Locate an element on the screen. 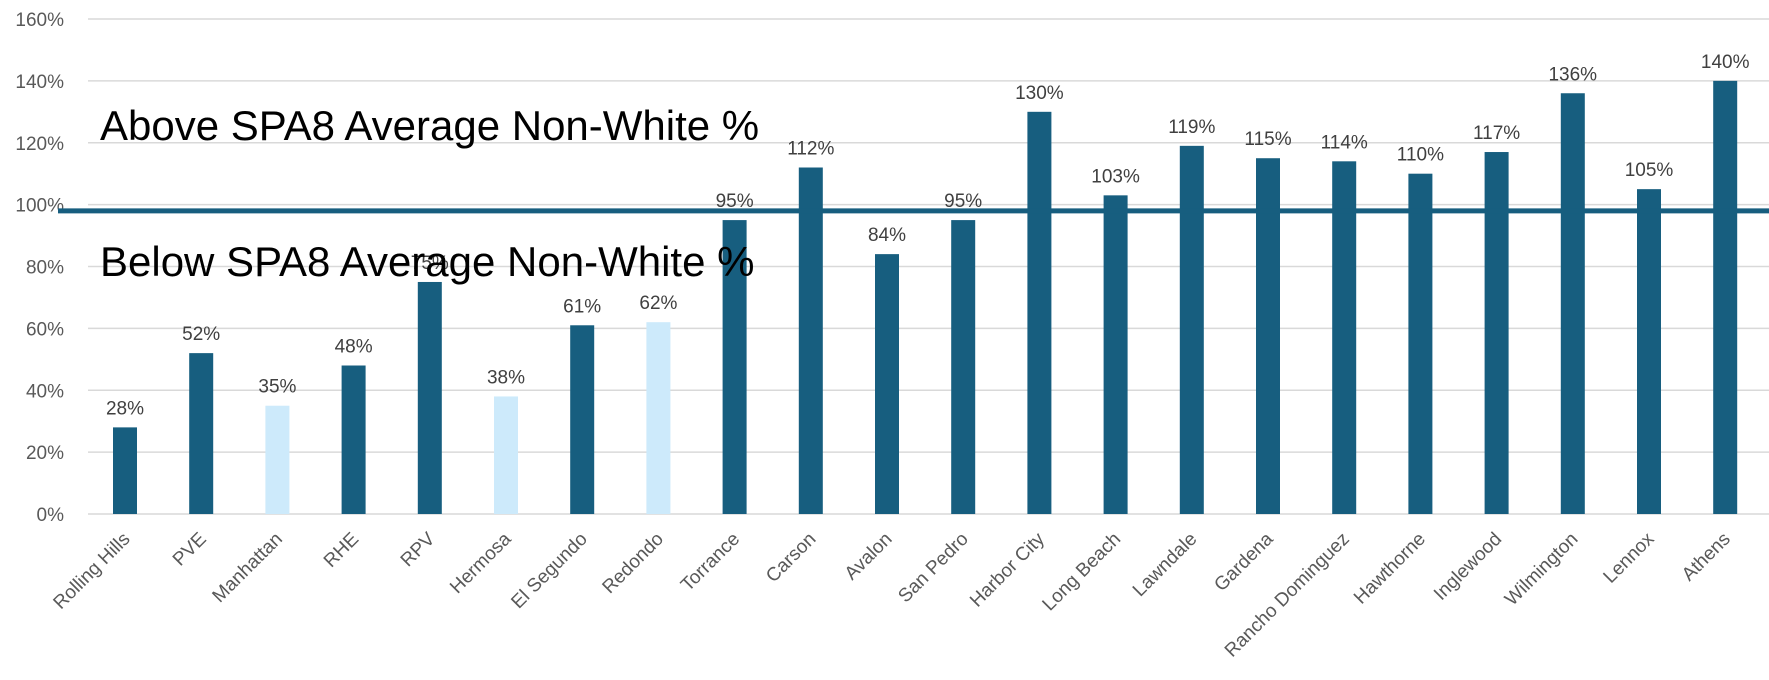 The height and width of the screenshot is (680, 1769). data-label: 112% is located at coordinates (810, 149).